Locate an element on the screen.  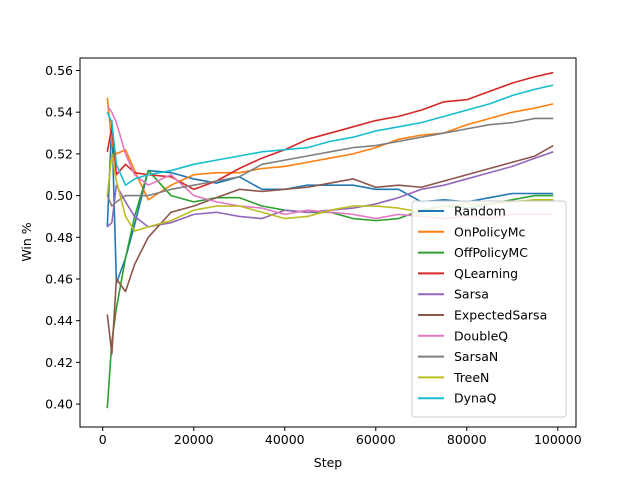
y-tick-label: 0.46 is located at coordinates (59, 278).